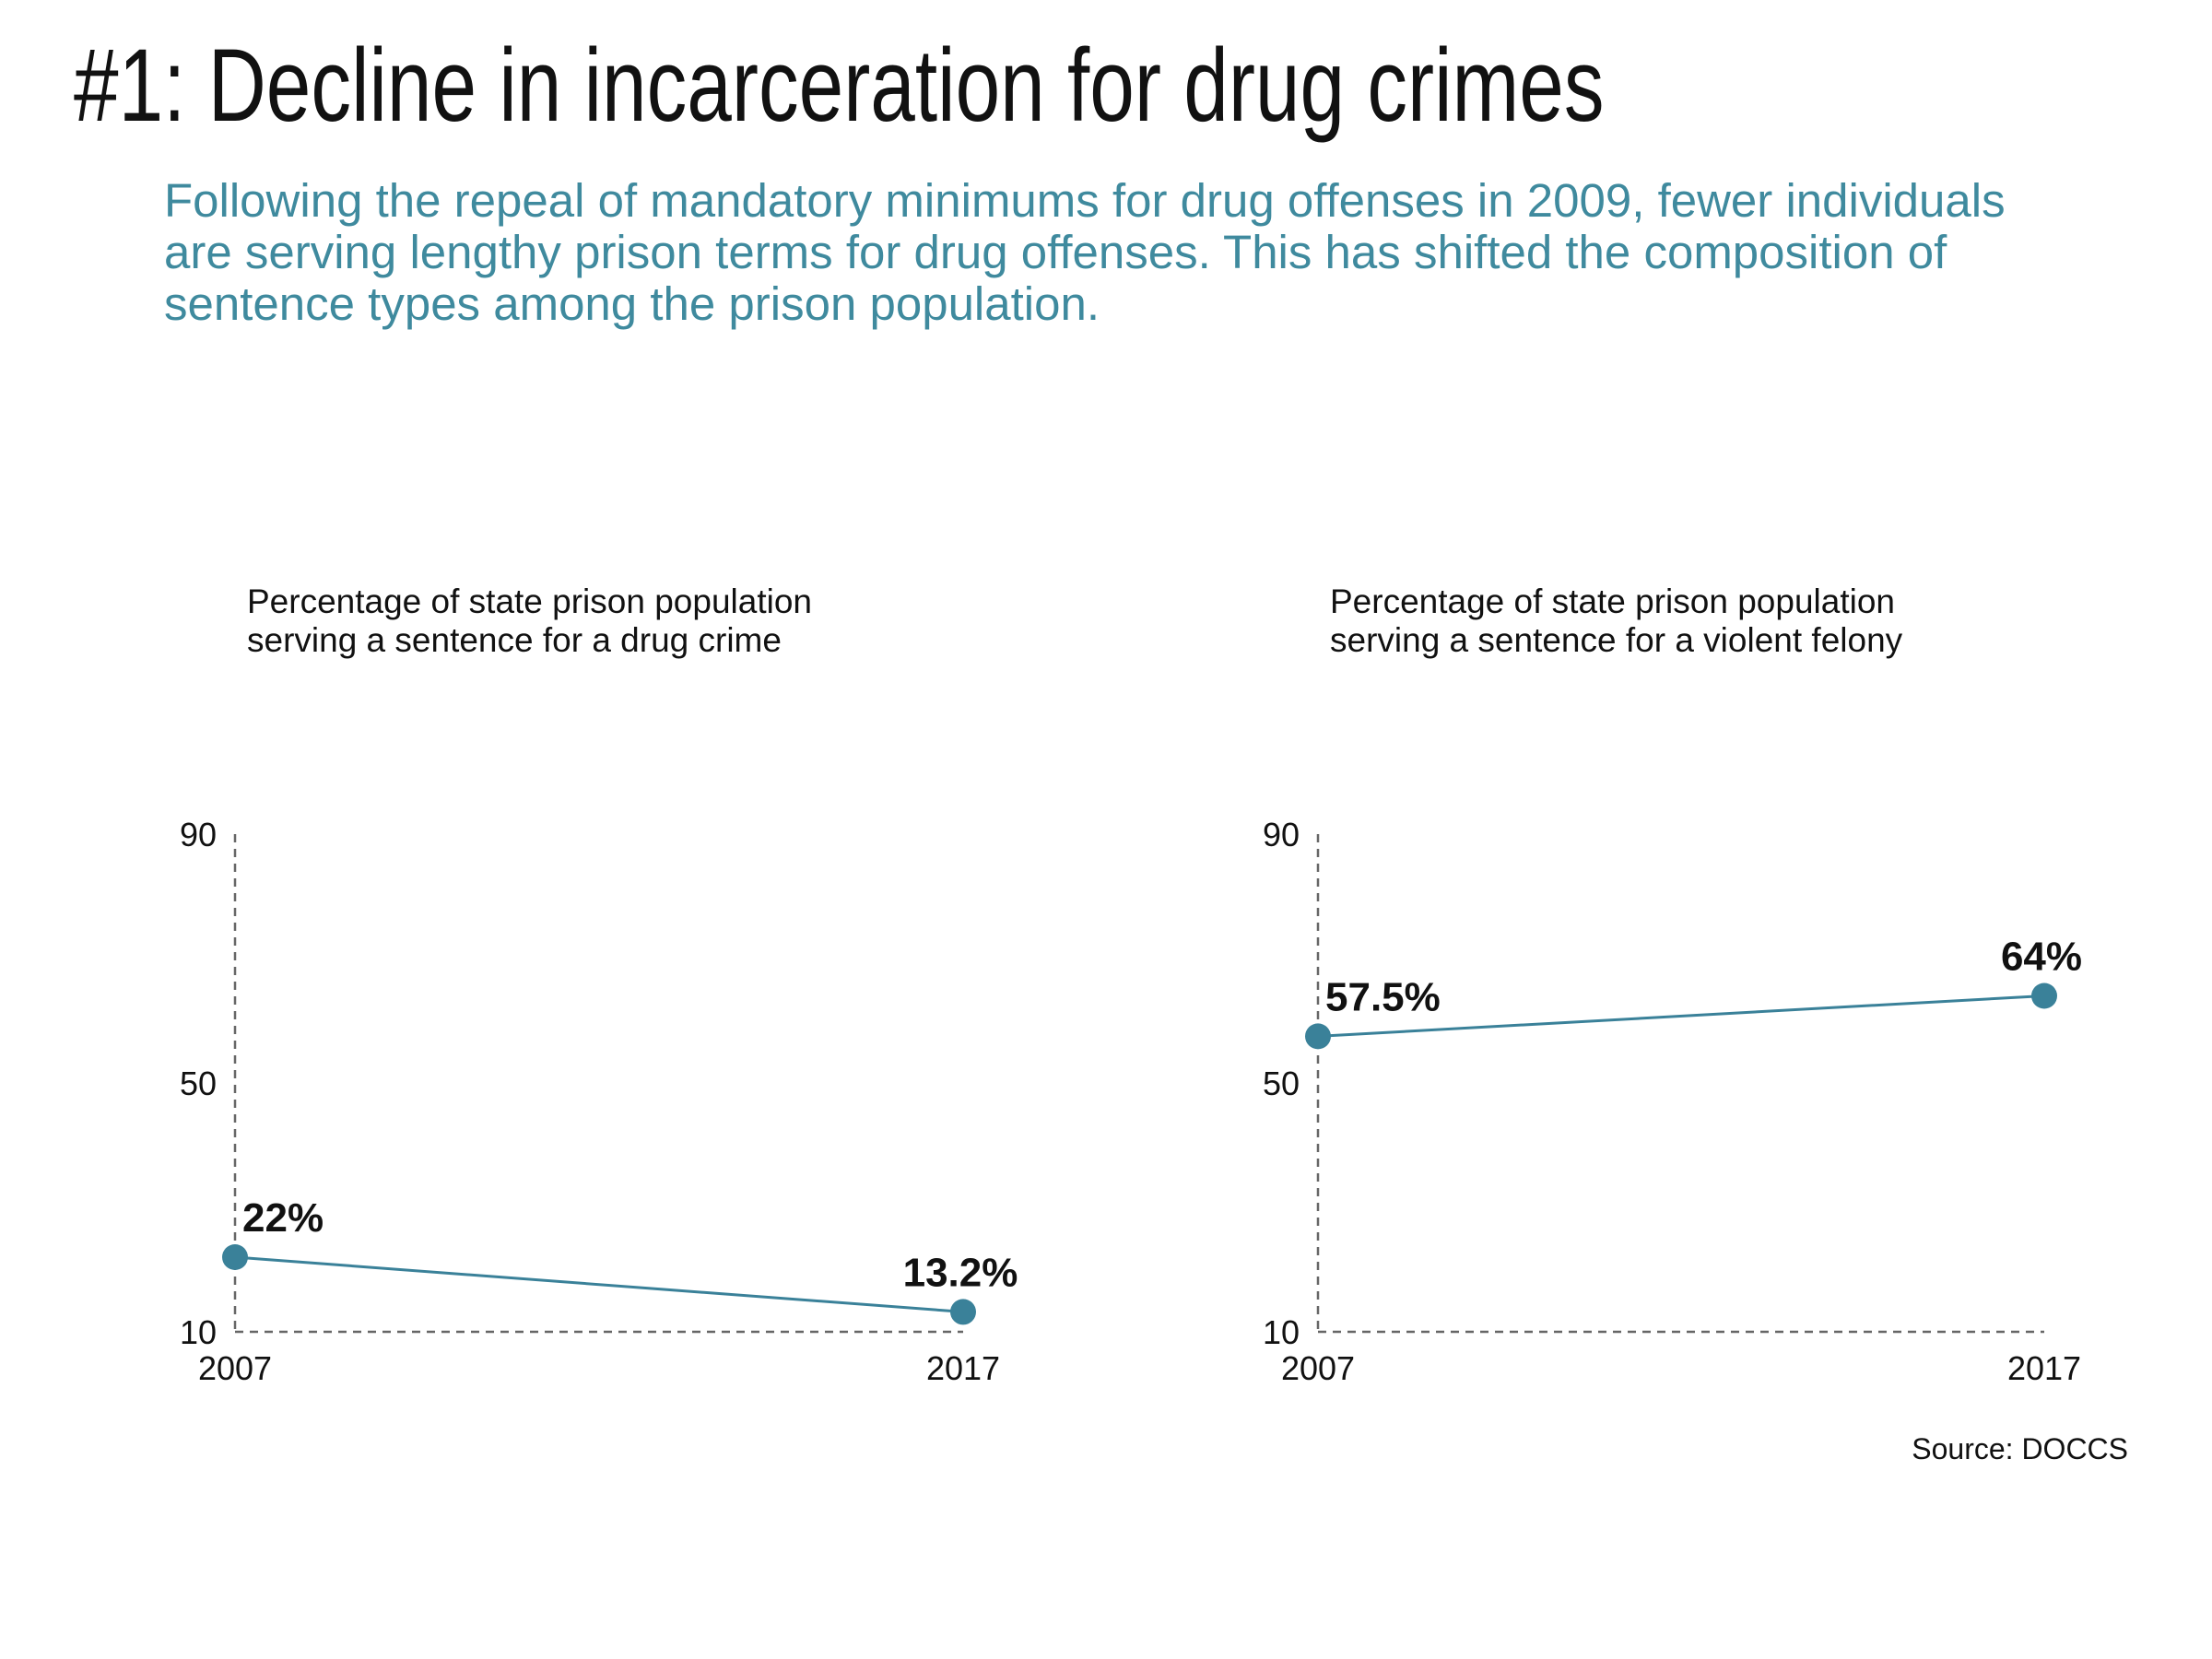 This screenshot has height=1659, width=2212. What do you see at coordinates (1616, 640) in the screenshot?
I see `chart-title-line: serving a sentence for a violent felony` at bounding box center [1616, 640].